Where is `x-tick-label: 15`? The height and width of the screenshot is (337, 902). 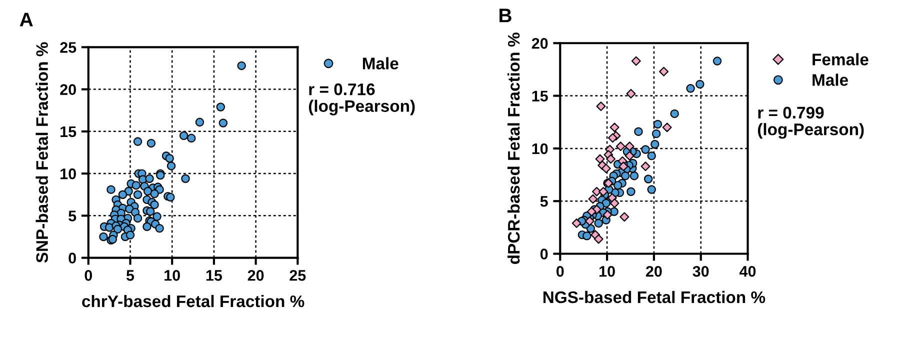 x-tick-label: 15 is located at coordinates (214, 275).